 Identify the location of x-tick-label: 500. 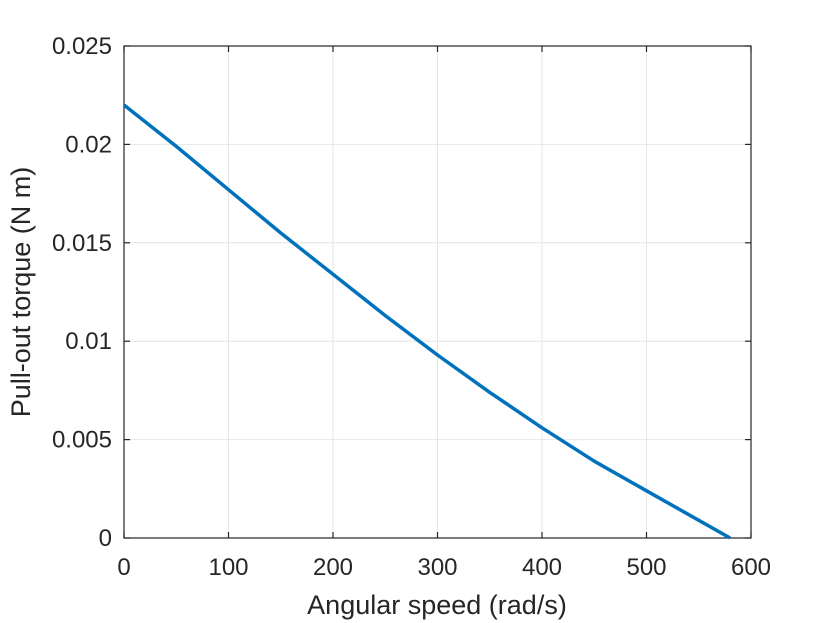
(646, 567).